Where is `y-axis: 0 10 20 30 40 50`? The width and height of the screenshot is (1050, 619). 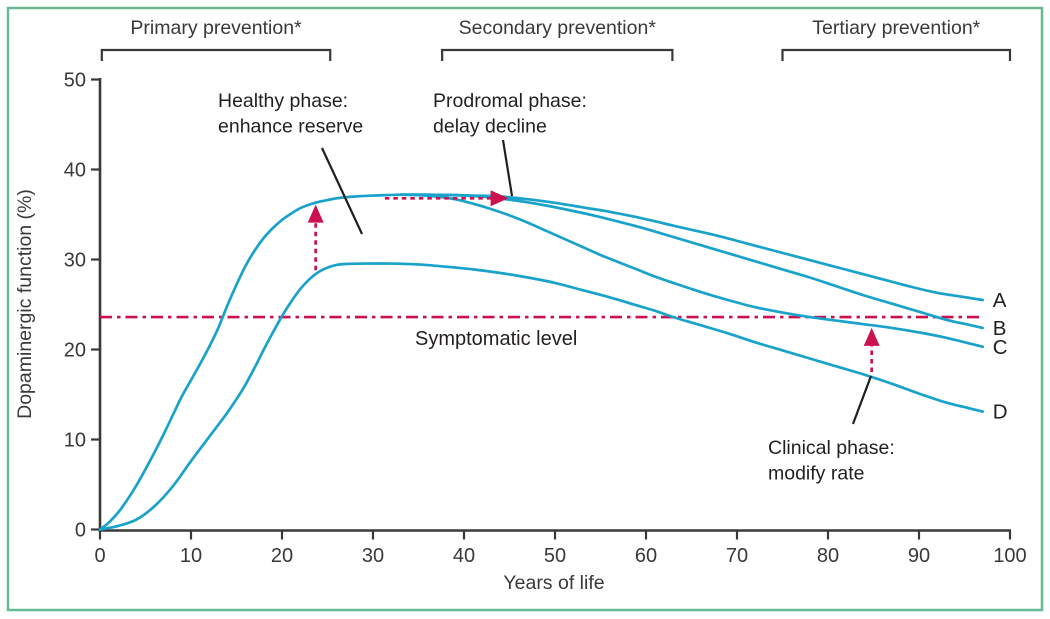
y-axis: 0 10 20 30 40 50 is located at coordinates (83, 306).